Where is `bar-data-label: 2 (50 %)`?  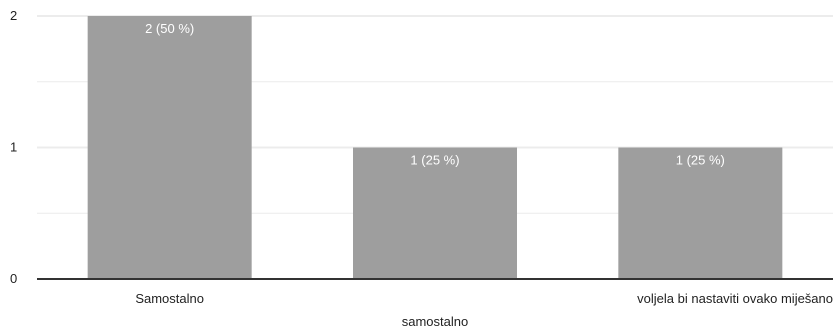
bar-data-label: 2 (50 %) is located at coordinates (169, 28).